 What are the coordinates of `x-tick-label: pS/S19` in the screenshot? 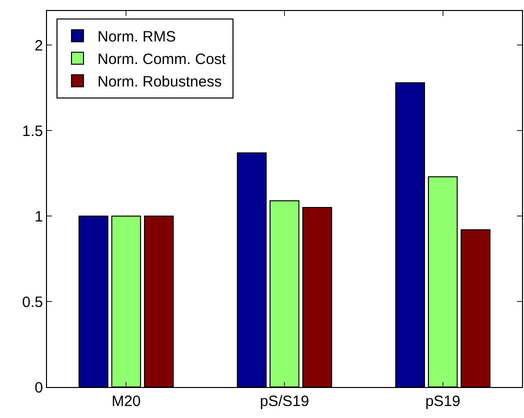 It's located at (285, 401).